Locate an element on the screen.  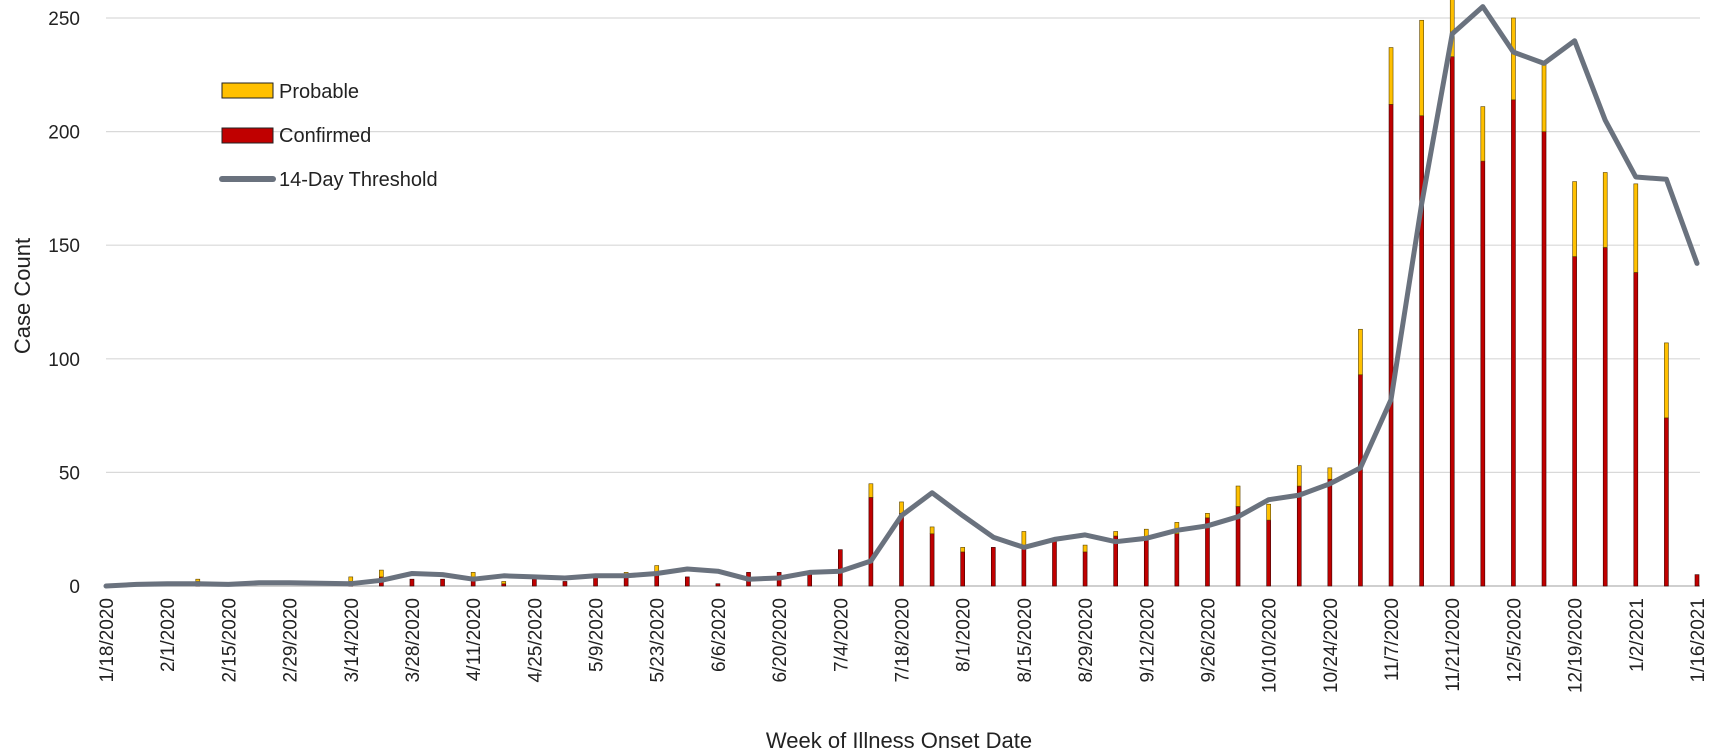
x-tick-label: 11/21/2020 is located at coordinates (1453, 645).